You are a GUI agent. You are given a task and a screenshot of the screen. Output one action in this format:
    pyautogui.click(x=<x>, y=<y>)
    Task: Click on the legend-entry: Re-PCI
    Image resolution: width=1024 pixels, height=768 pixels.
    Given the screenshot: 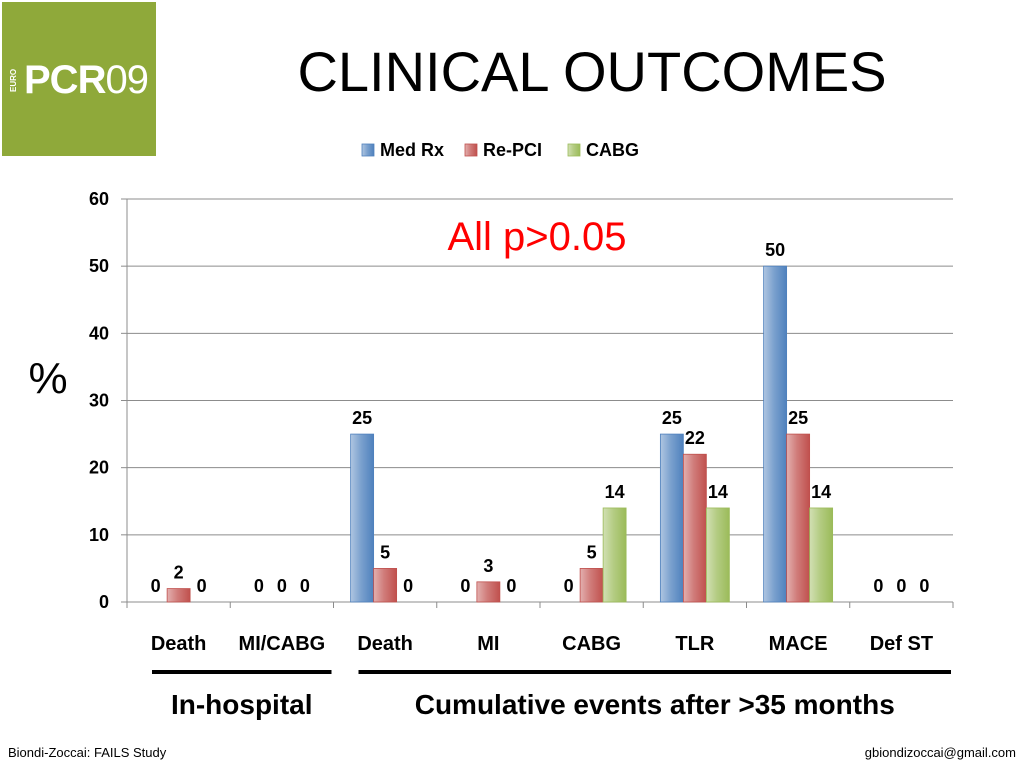 What is the action you would take?
    pyautogui.click(x=512, y=150)
    